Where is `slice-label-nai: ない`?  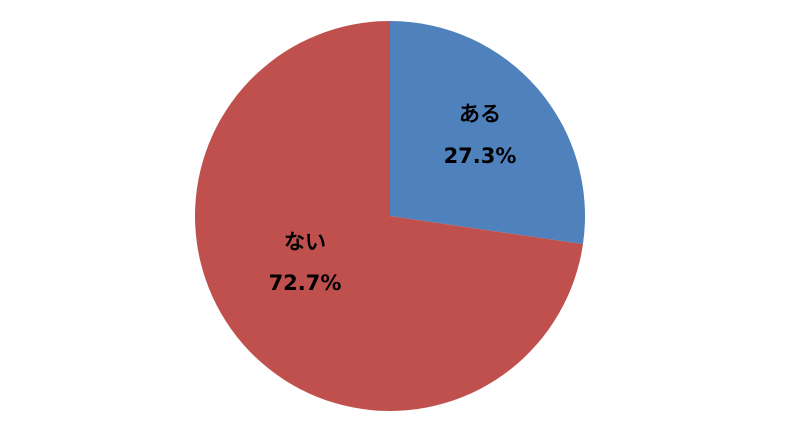
slice-label-nai: ない is located at coordinates (305, 242).